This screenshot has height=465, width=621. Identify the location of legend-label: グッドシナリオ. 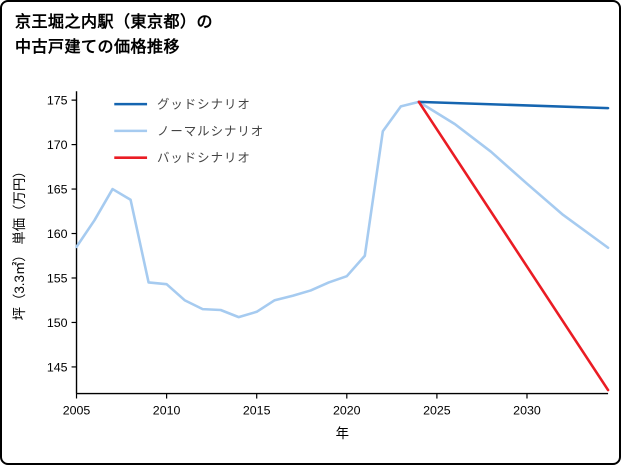
(204, 105).